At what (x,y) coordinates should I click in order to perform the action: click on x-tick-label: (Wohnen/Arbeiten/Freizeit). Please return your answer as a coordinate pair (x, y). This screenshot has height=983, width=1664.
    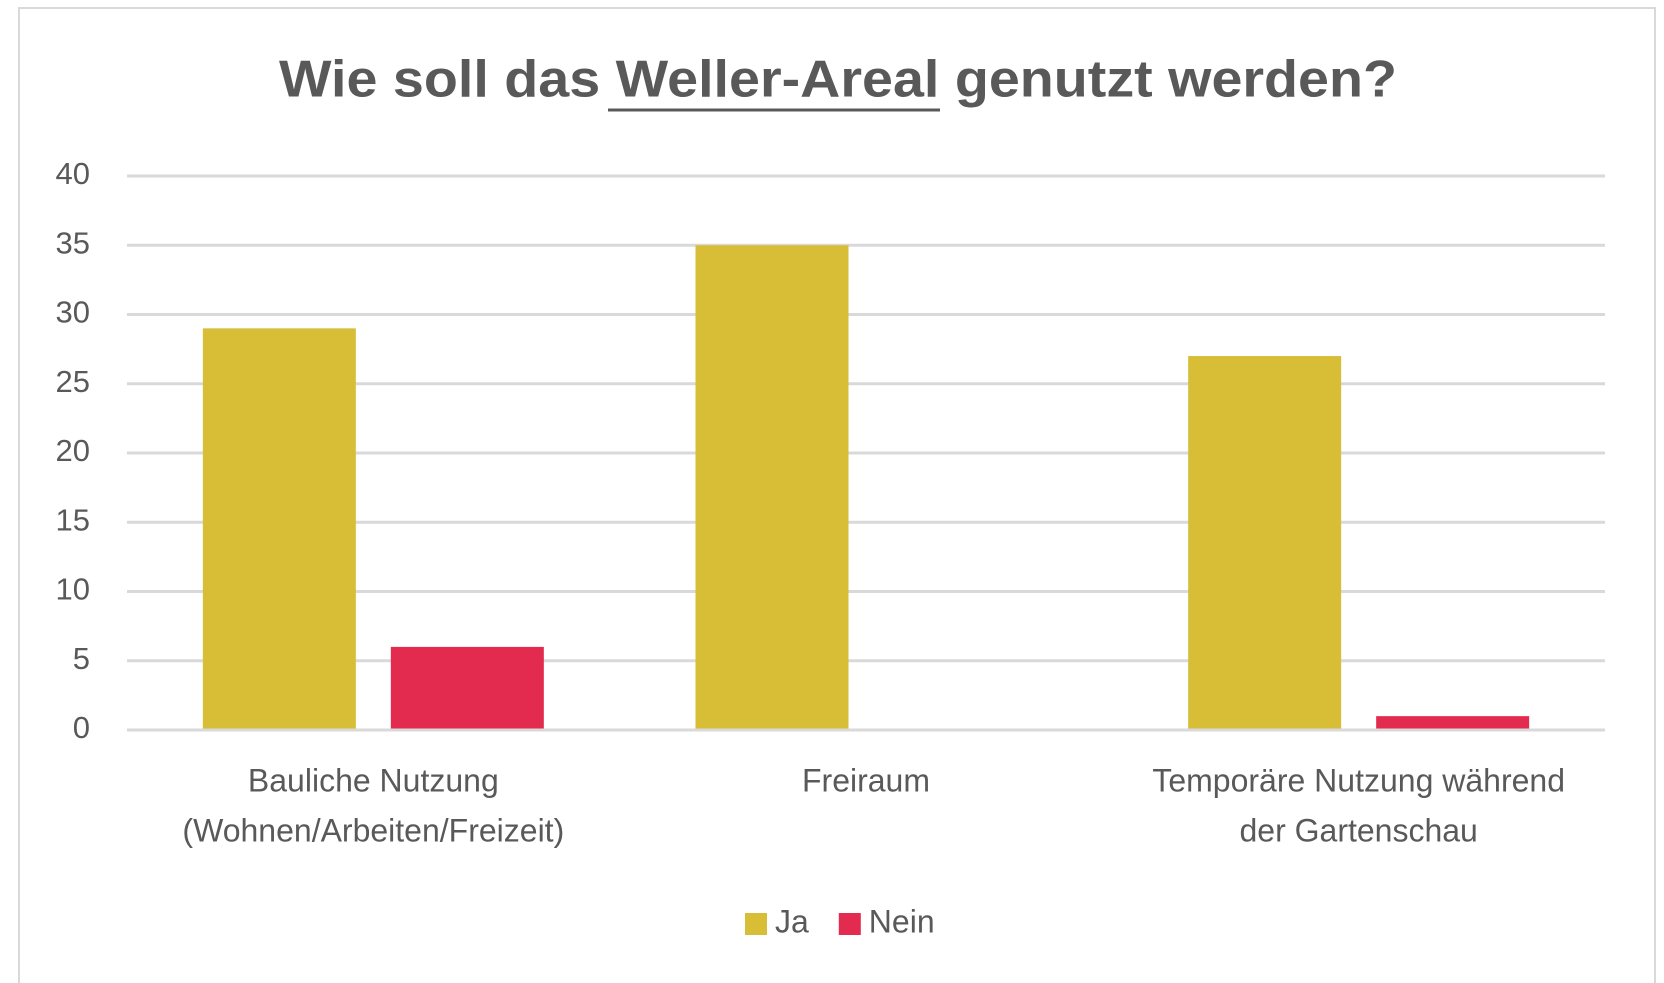
    Looking at the image, I should click on (373, 830).